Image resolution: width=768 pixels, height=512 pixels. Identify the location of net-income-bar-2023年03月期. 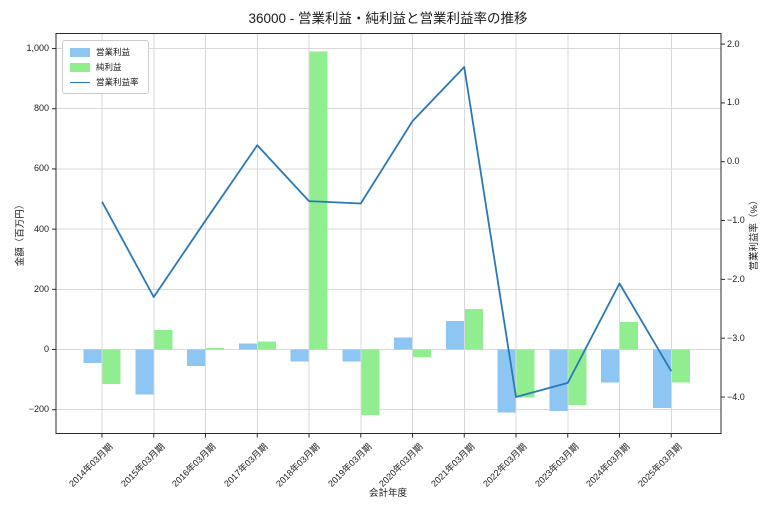
(577, 377).